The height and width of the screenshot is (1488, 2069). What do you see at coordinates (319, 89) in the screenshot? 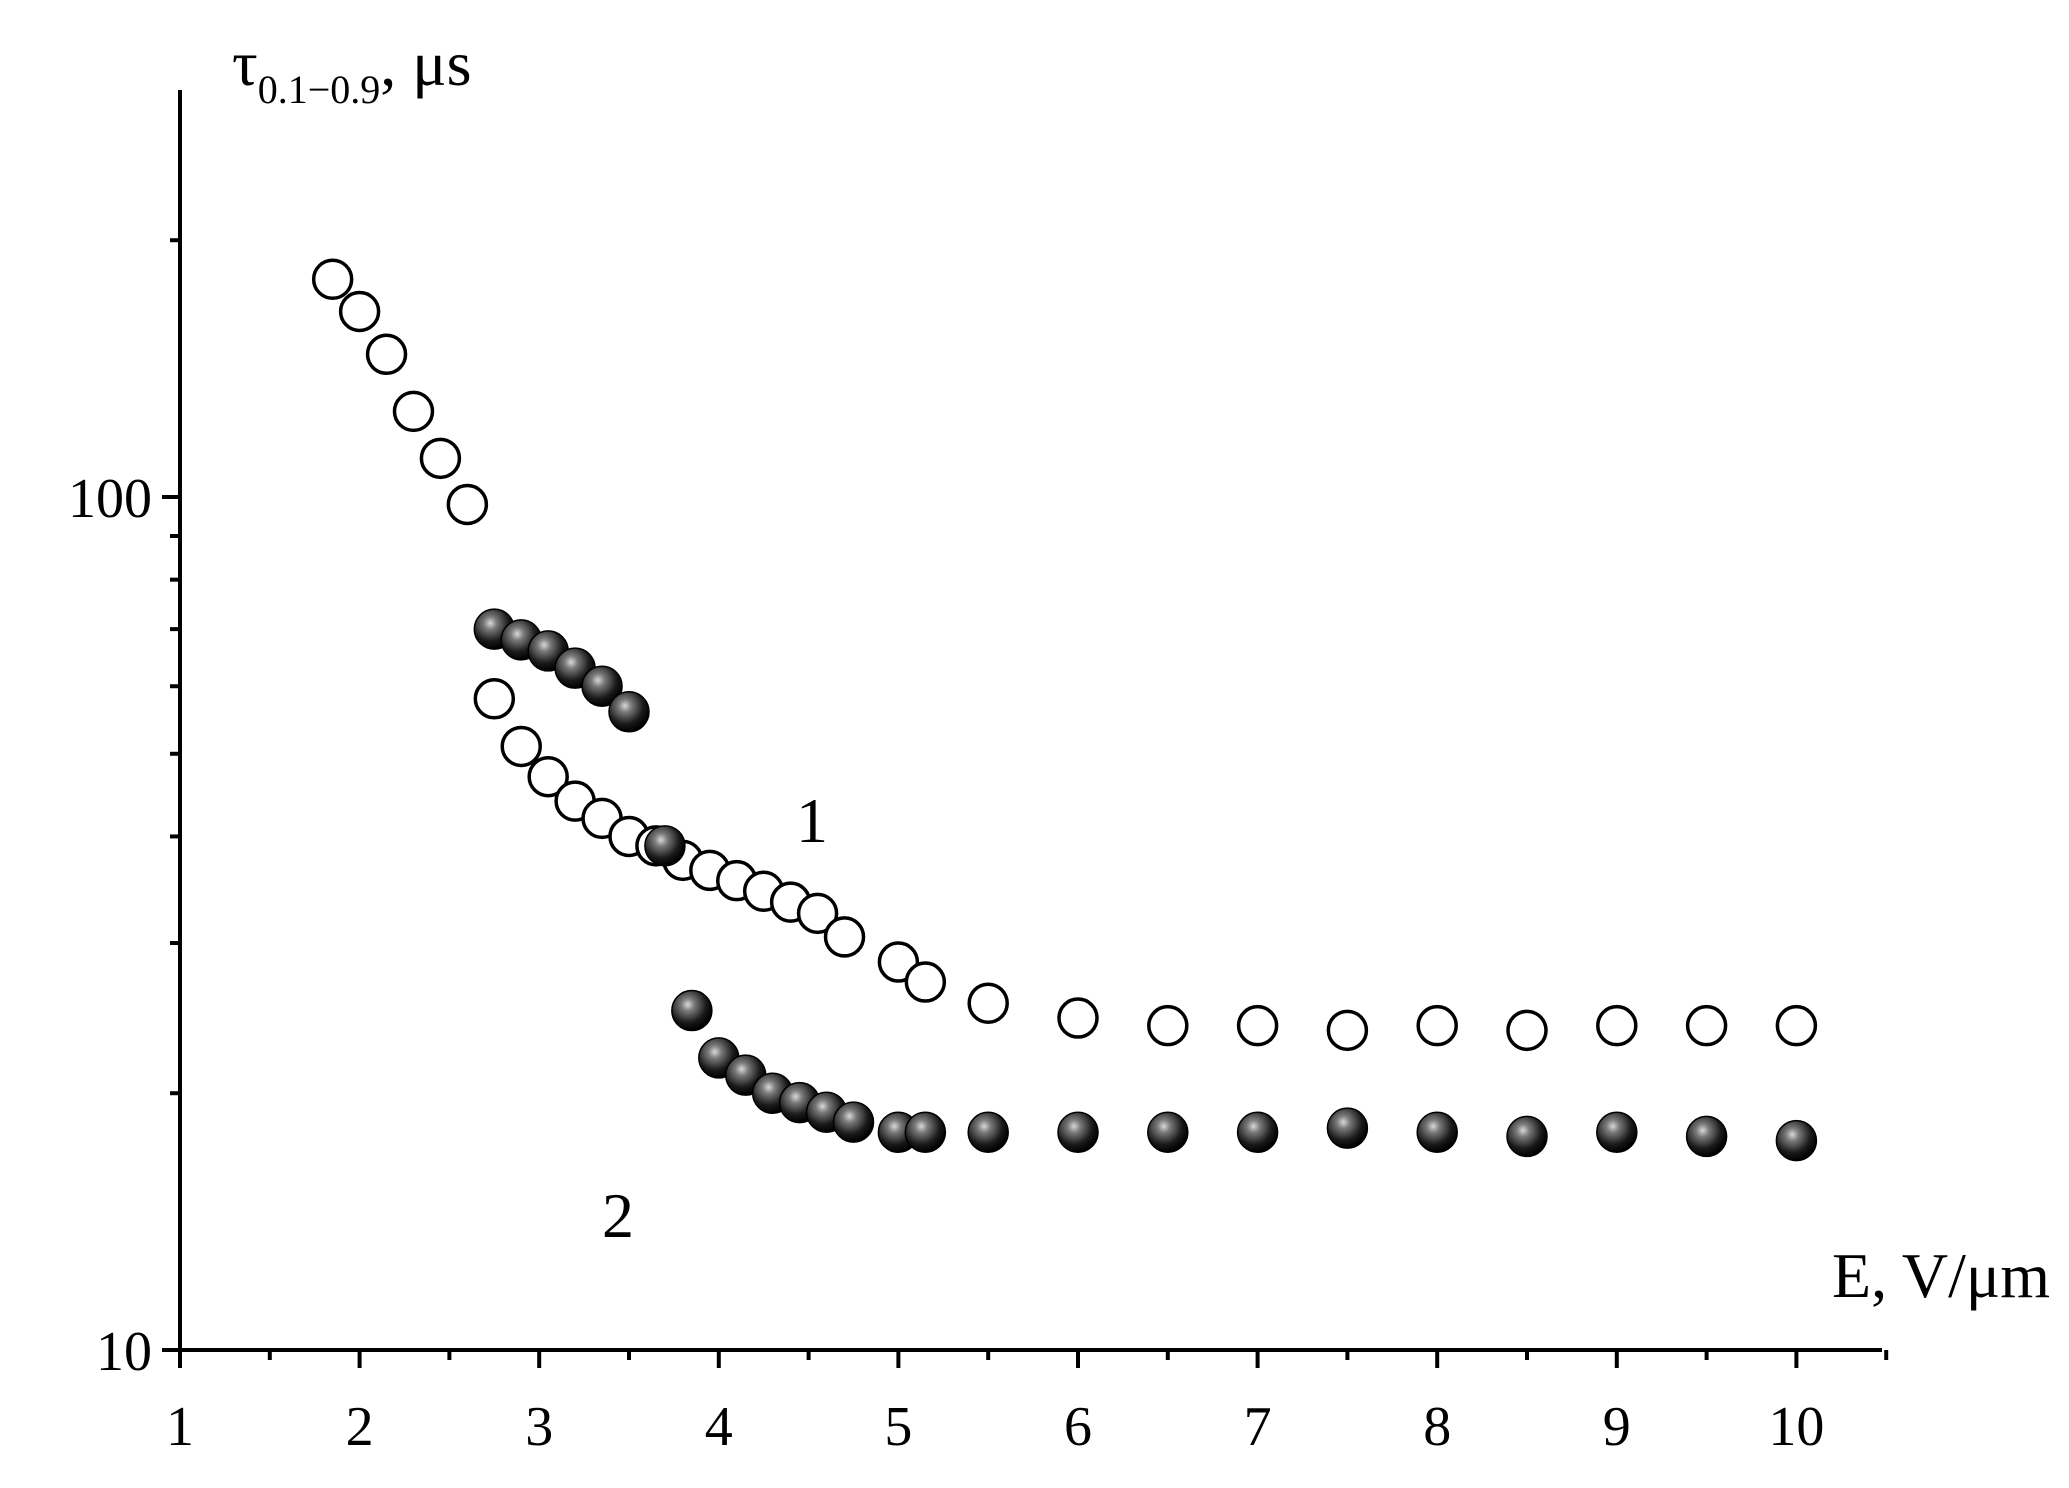
I see `y-axis-title-subscript: 0.1−0.9` at bounding box center [319, 89].